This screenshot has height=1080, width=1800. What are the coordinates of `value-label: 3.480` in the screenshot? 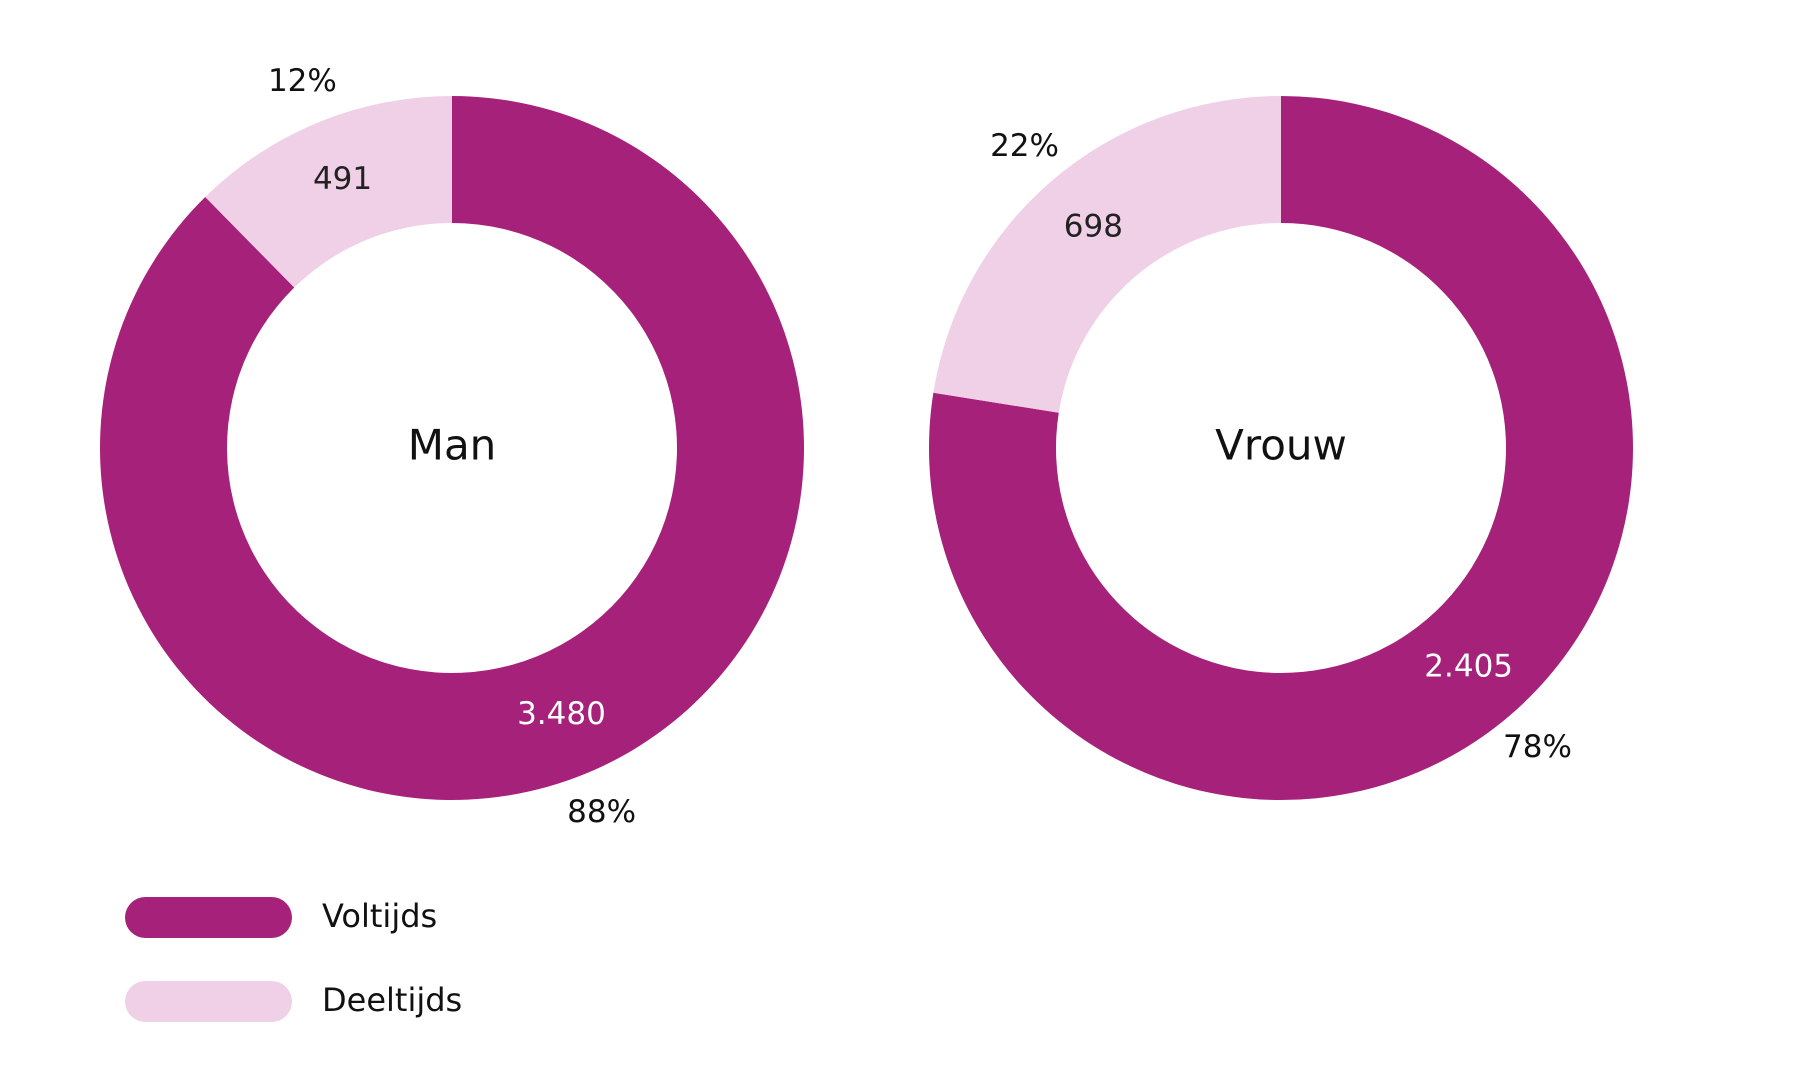 It's located at (561, 714).